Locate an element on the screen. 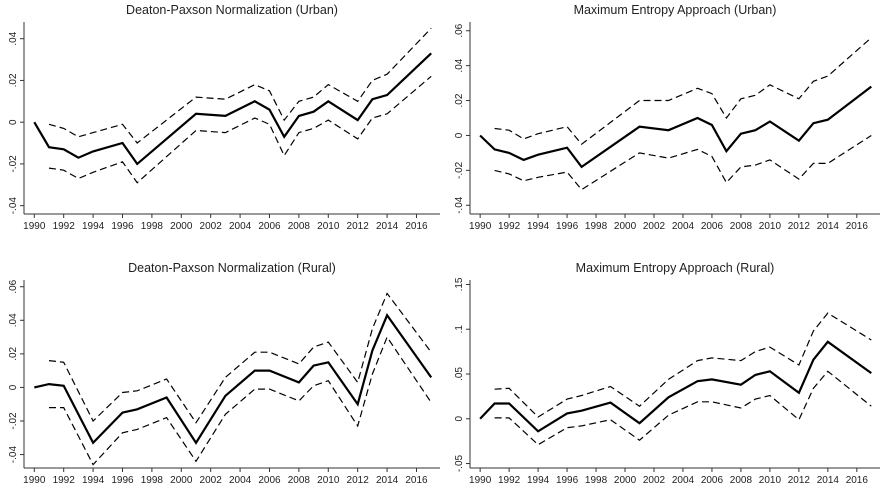 The image size is (885, 495). y-tick-label: .15 is located at coordinates (459, 284).